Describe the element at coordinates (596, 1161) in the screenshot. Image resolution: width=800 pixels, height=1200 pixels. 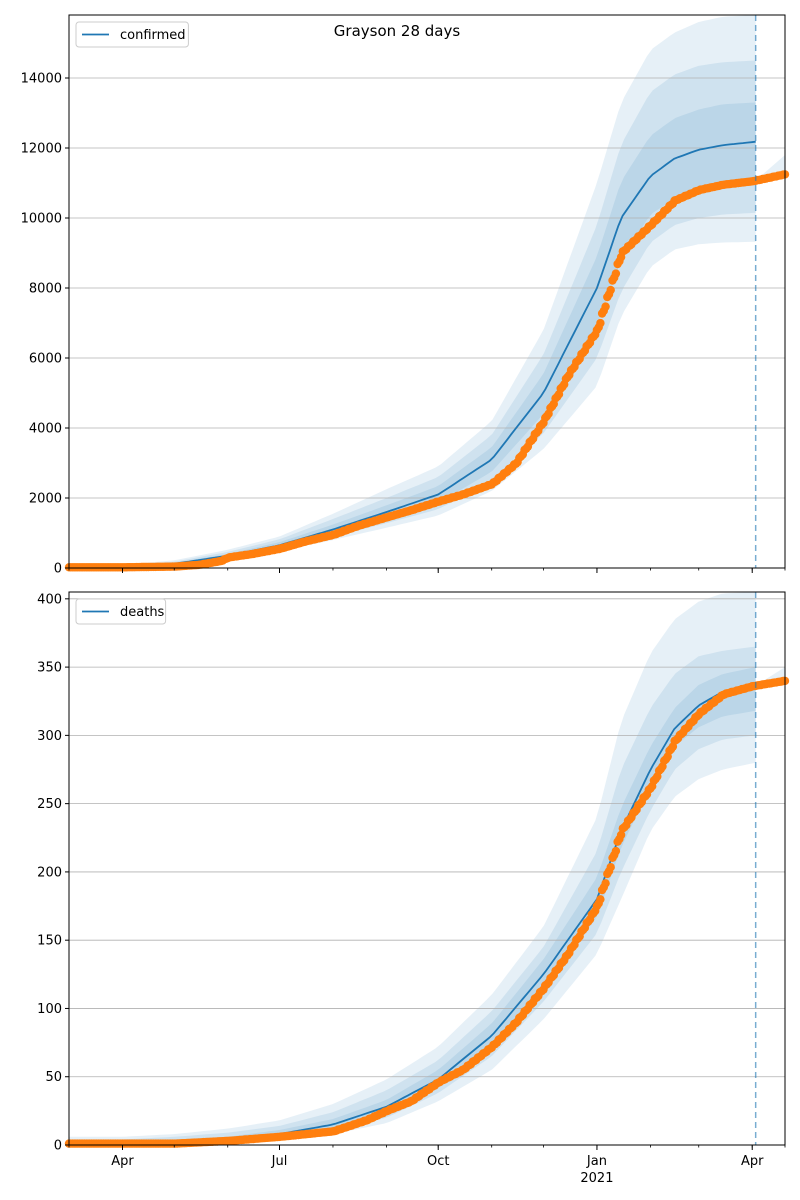
I see `x-tick-label: Jan` at that location.